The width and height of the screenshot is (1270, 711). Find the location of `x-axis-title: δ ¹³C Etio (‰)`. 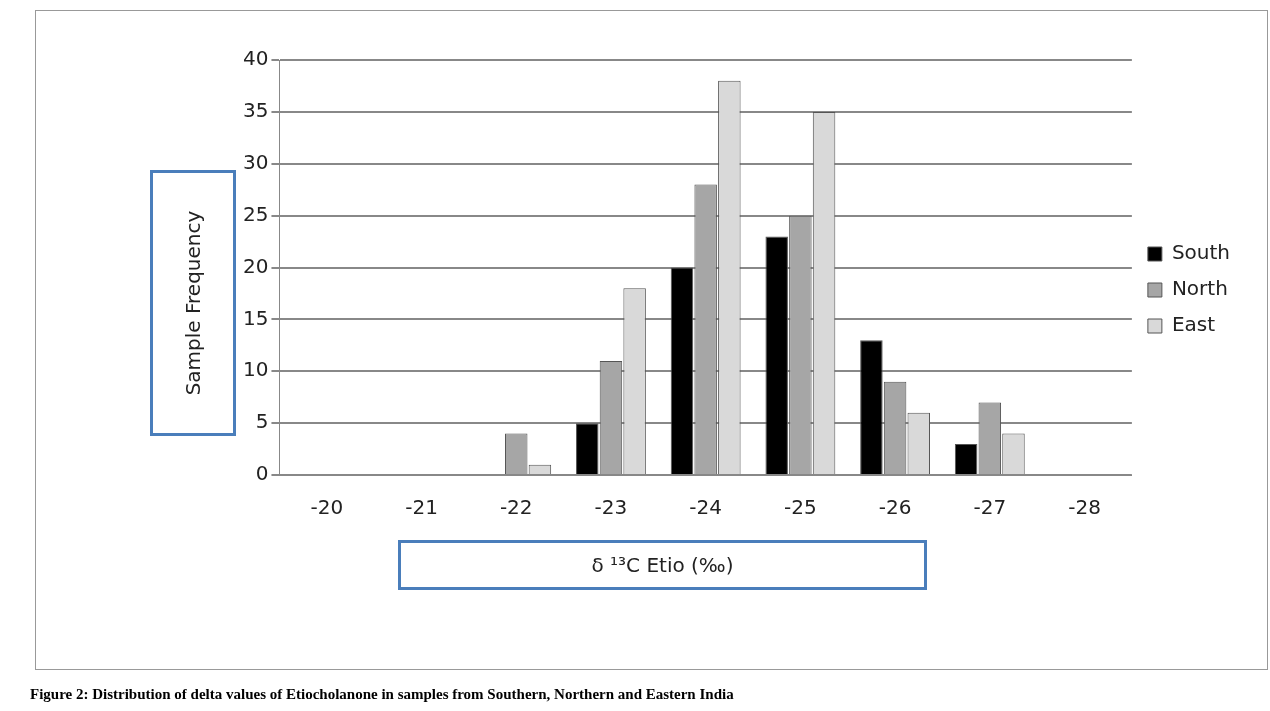

x-axis-title: δ ¹³C Etio (‰) is located at coordinates (662, 565).